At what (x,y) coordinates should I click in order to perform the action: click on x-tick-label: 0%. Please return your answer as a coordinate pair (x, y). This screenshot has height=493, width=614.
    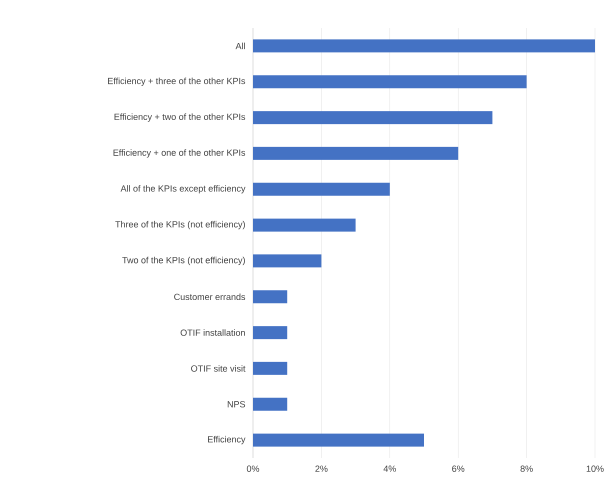
    Looking at the image, I should click on (253, 469).